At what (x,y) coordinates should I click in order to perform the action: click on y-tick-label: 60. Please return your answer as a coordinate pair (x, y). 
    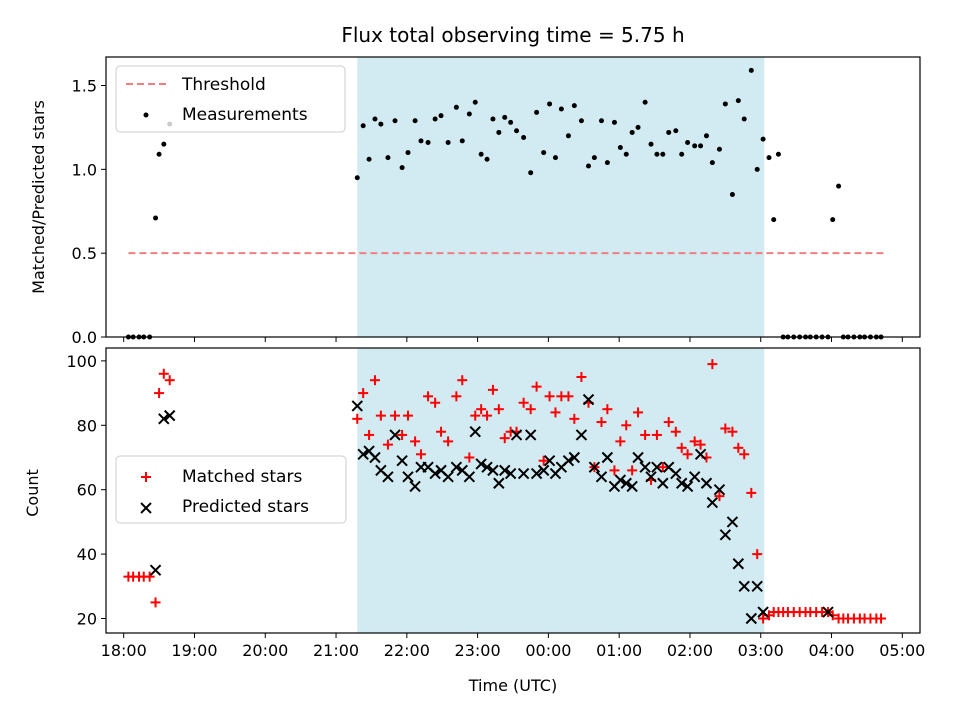
    Looking at the image, I should click on (87, 490).